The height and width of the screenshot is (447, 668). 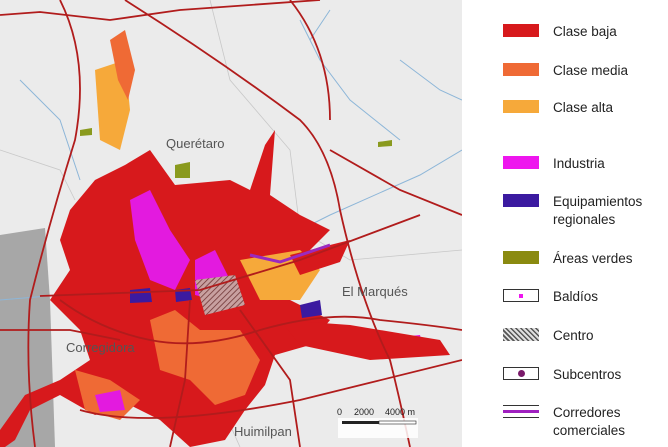 I want to click on legend-label: Centro, so click(x=573, y=335).